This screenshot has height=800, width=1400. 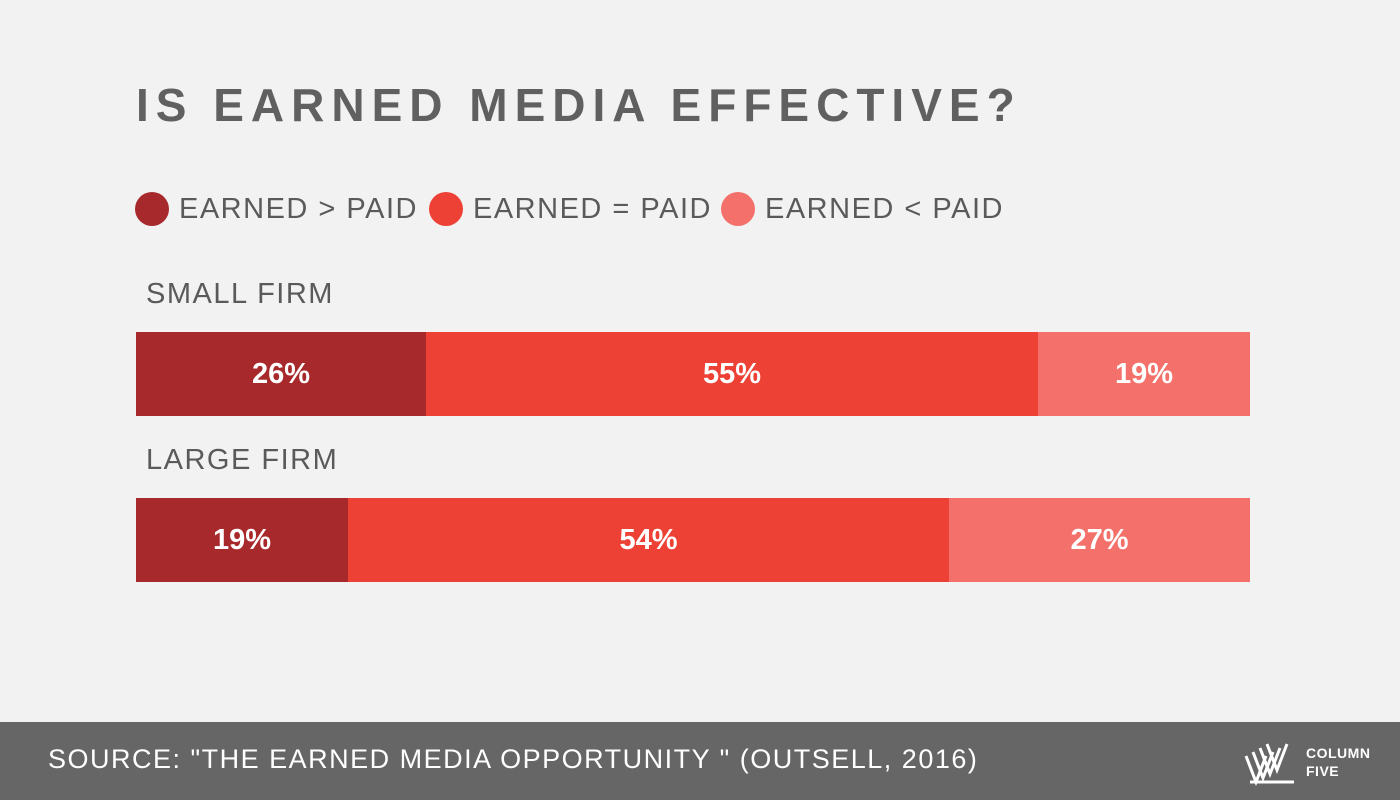 I want to click on logo-text: COLUMN FIVE, so click(x=1338, y=762).